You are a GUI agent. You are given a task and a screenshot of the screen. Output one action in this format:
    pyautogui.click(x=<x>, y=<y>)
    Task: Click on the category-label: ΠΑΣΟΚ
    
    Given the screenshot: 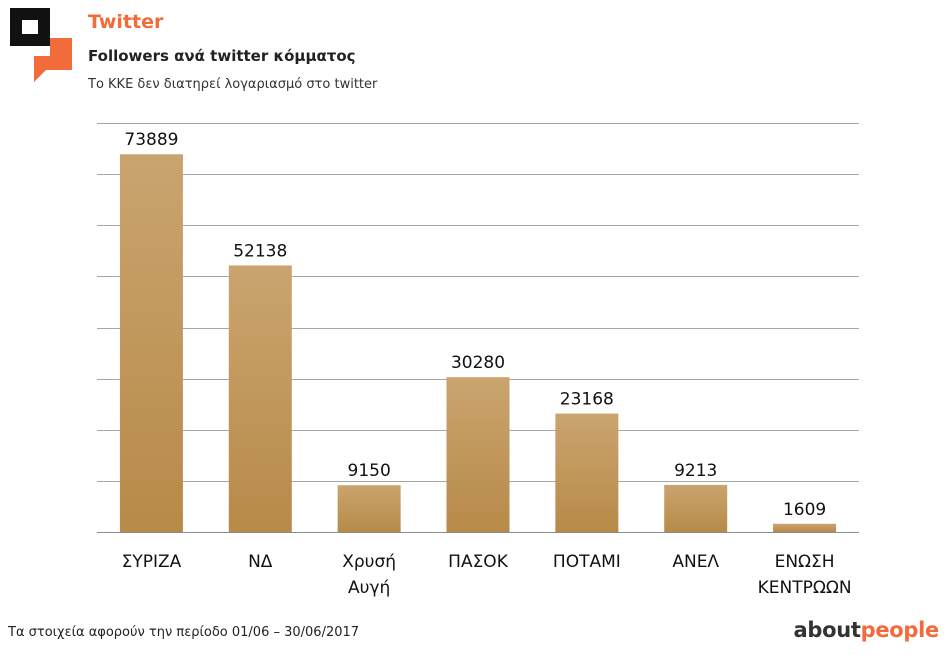 What is the action you would take?
    pyautogui.click(x=478, y=562)
    